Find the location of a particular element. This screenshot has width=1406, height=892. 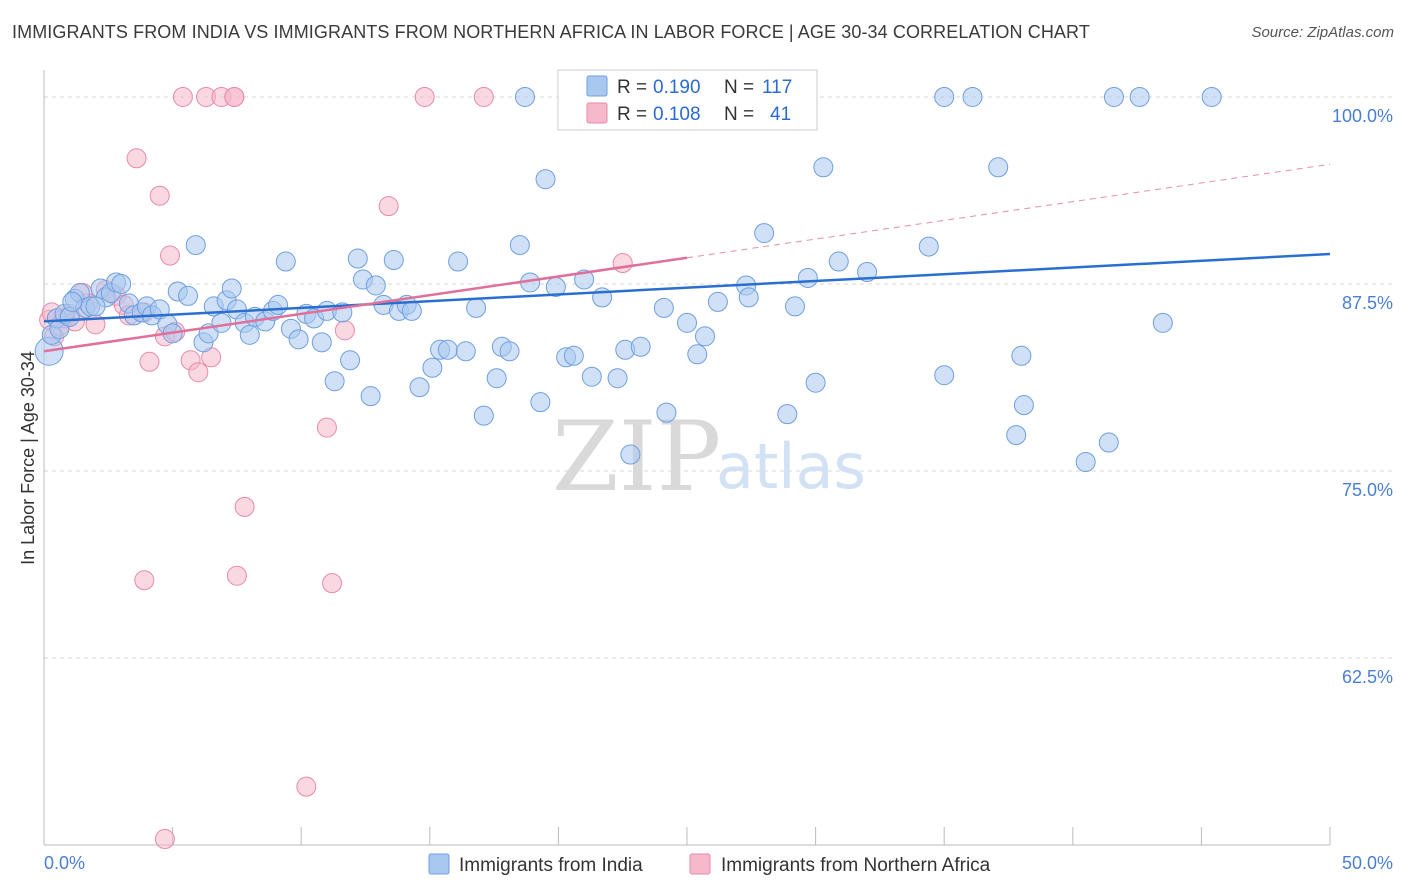

x-tick-label-max: 50.0% is located at coordinates (1367, 863).